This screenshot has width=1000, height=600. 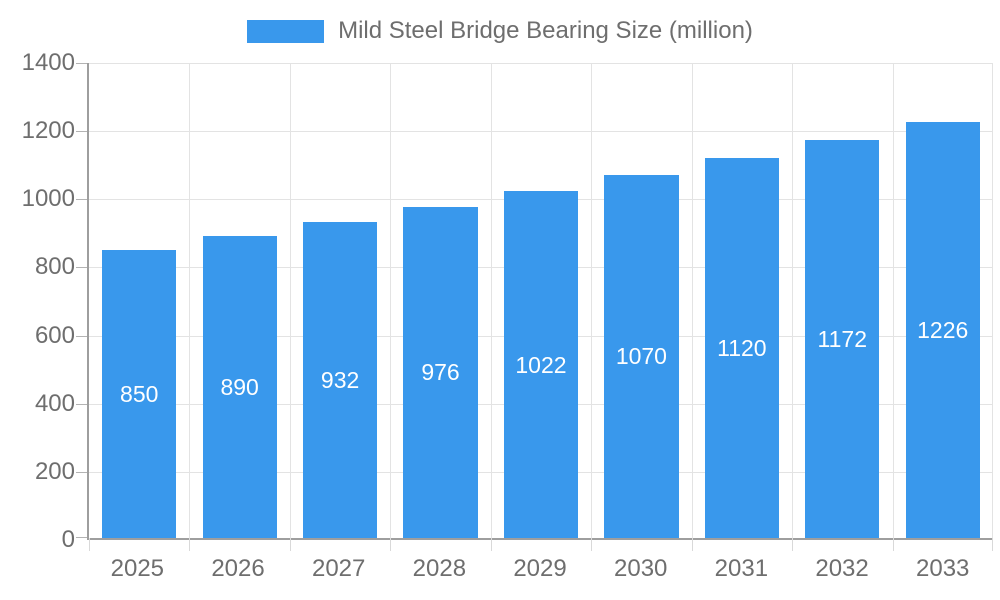 I want to click on bar-cell-2030: 1070, so click(x=641, y=300).